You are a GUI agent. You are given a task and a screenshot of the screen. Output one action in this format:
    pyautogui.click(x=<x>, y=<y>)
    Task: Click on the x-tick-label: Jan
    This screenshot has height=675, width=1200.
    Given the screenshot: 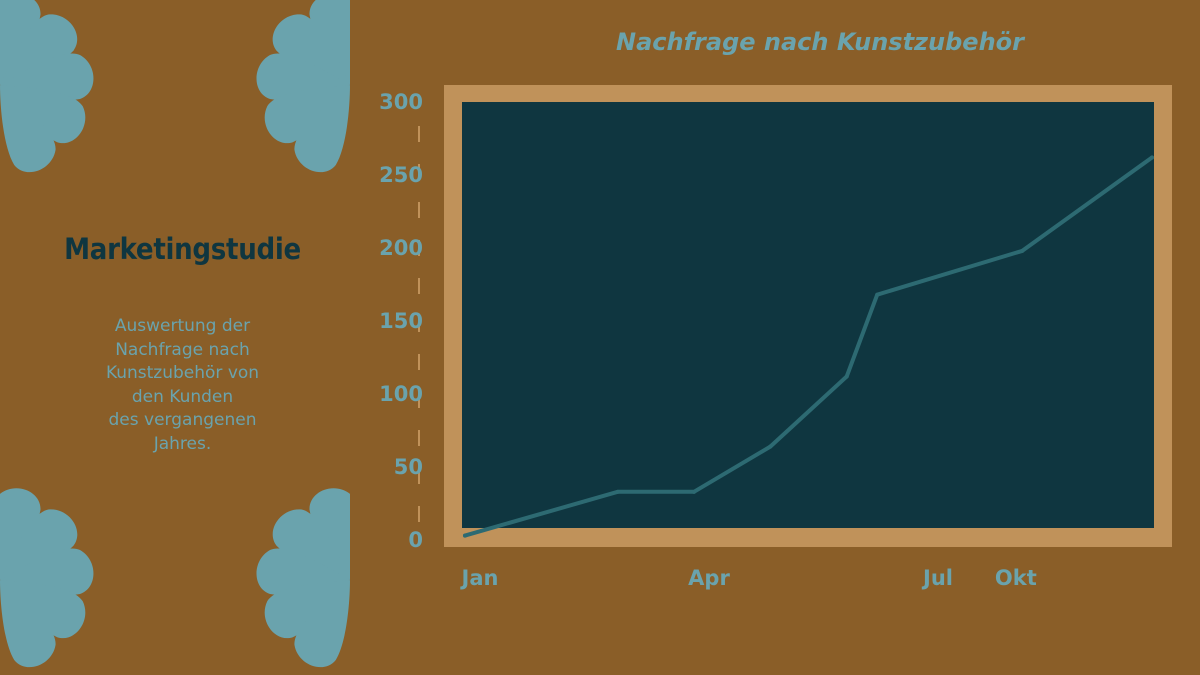 What is the action you would take?
    pyautogui.click(x=479, y=578)
    